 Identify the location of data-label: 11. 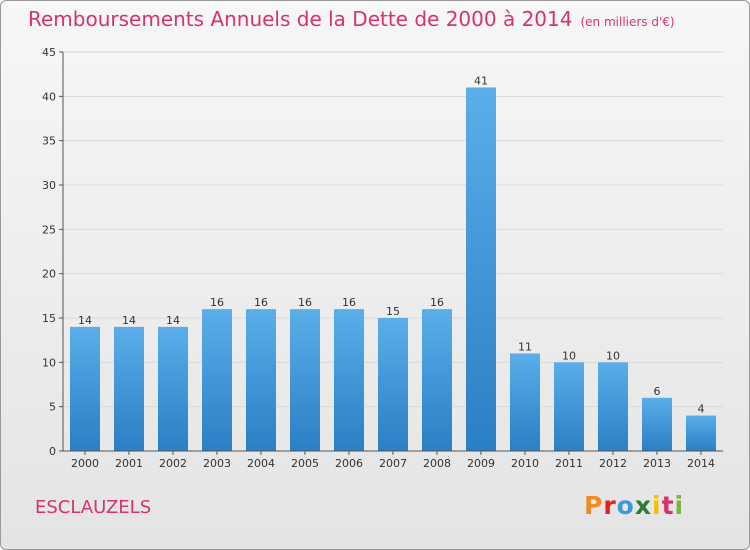
(525, 346).